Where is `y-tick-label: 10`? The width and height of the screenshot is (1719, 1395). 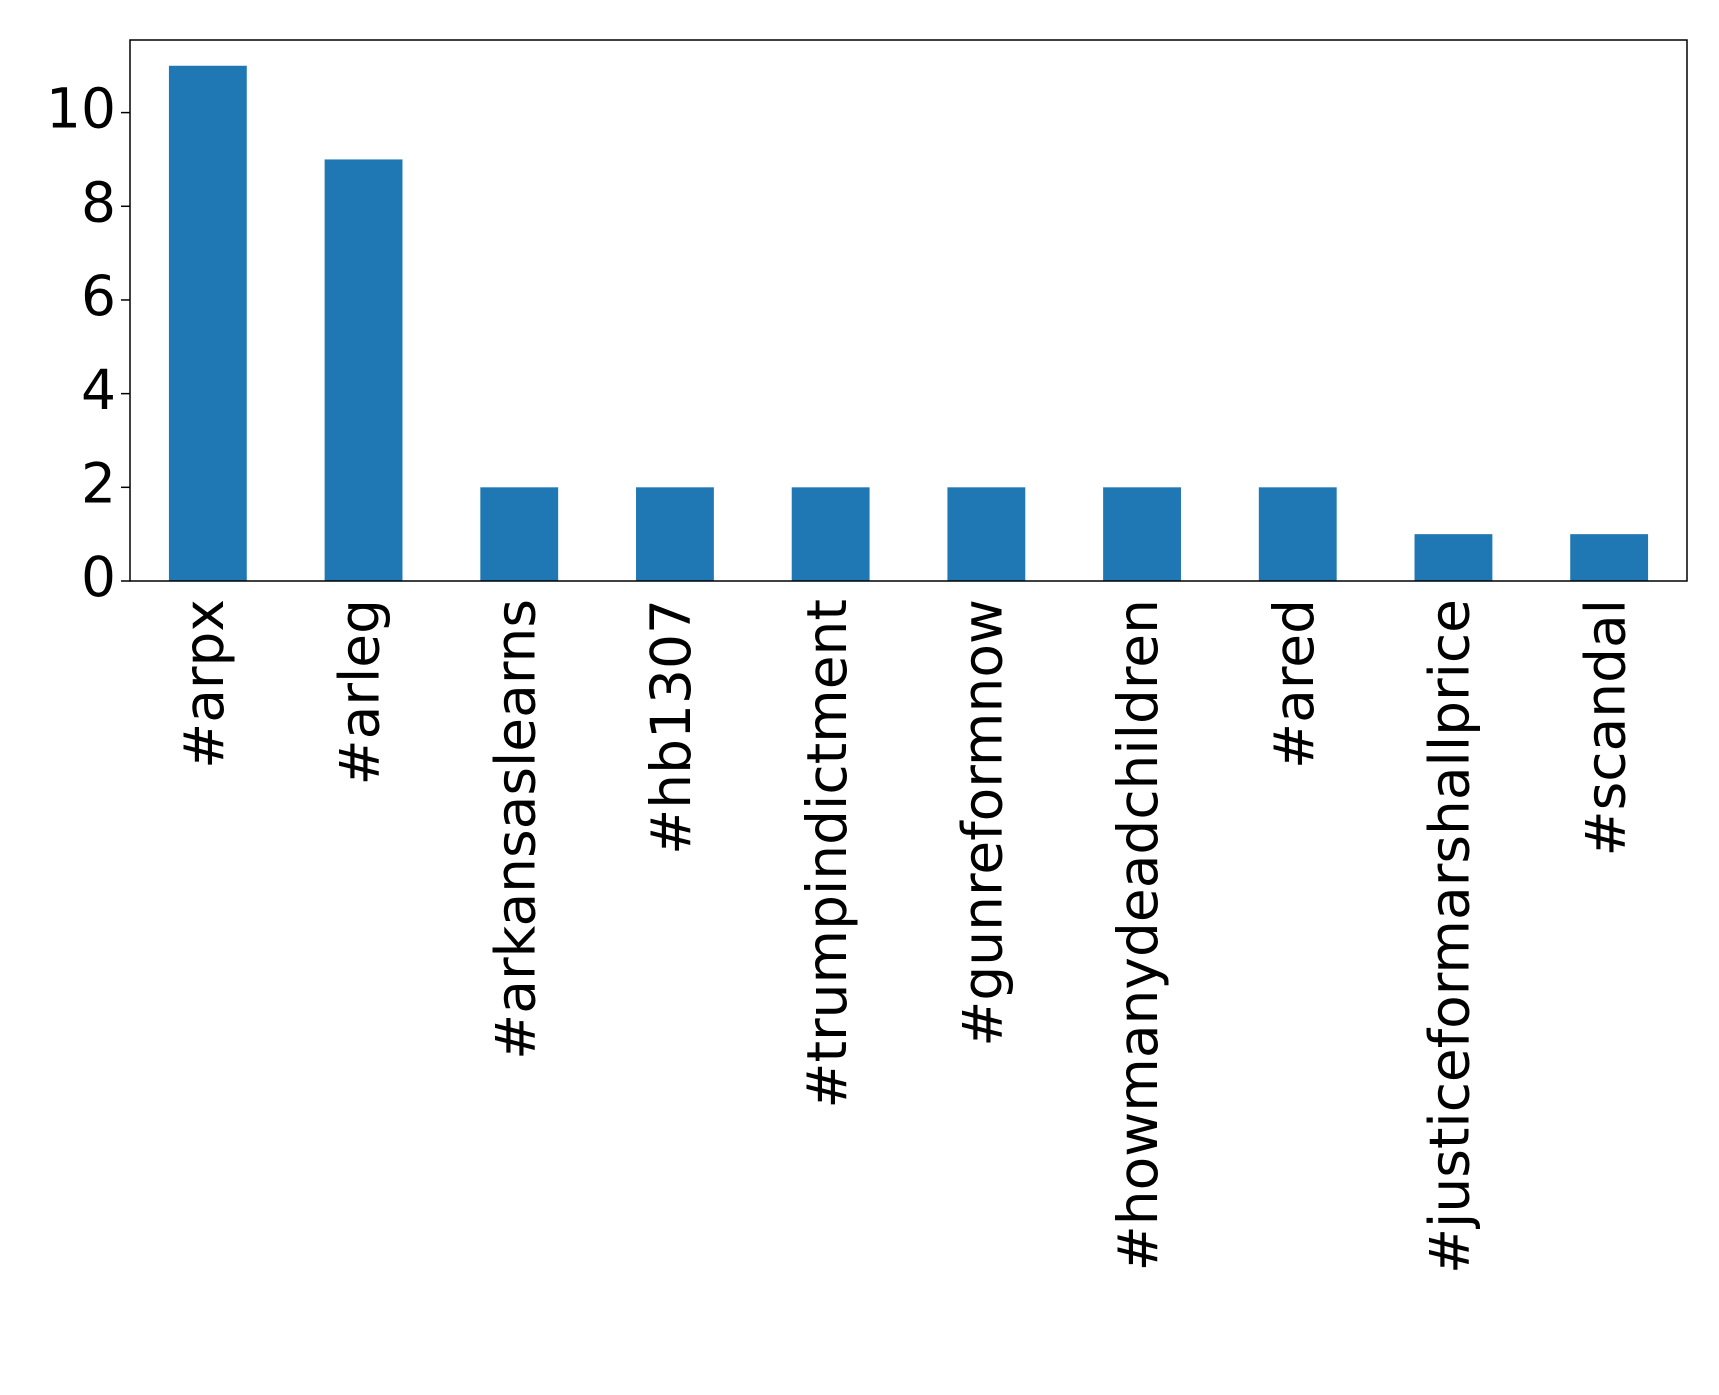
y-tick-label: 10 is located at coordinates (81, 109).